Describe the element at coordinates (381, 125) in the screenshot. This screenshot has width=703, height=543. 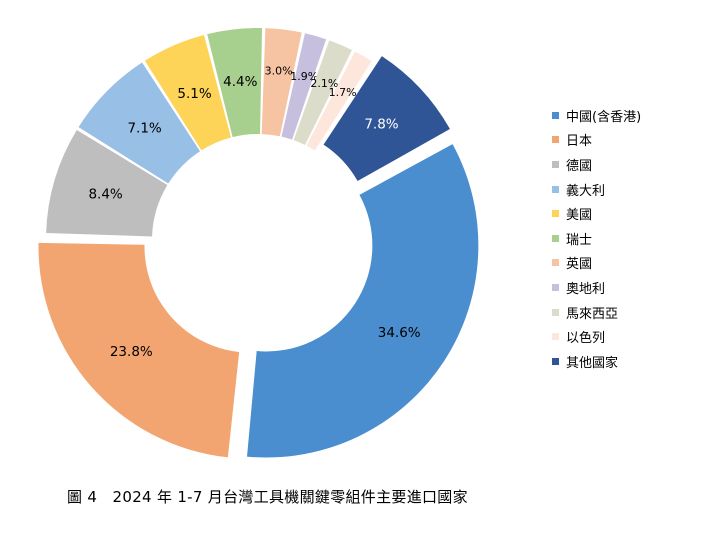
I see `data-label-10: 7.8%` at that location.